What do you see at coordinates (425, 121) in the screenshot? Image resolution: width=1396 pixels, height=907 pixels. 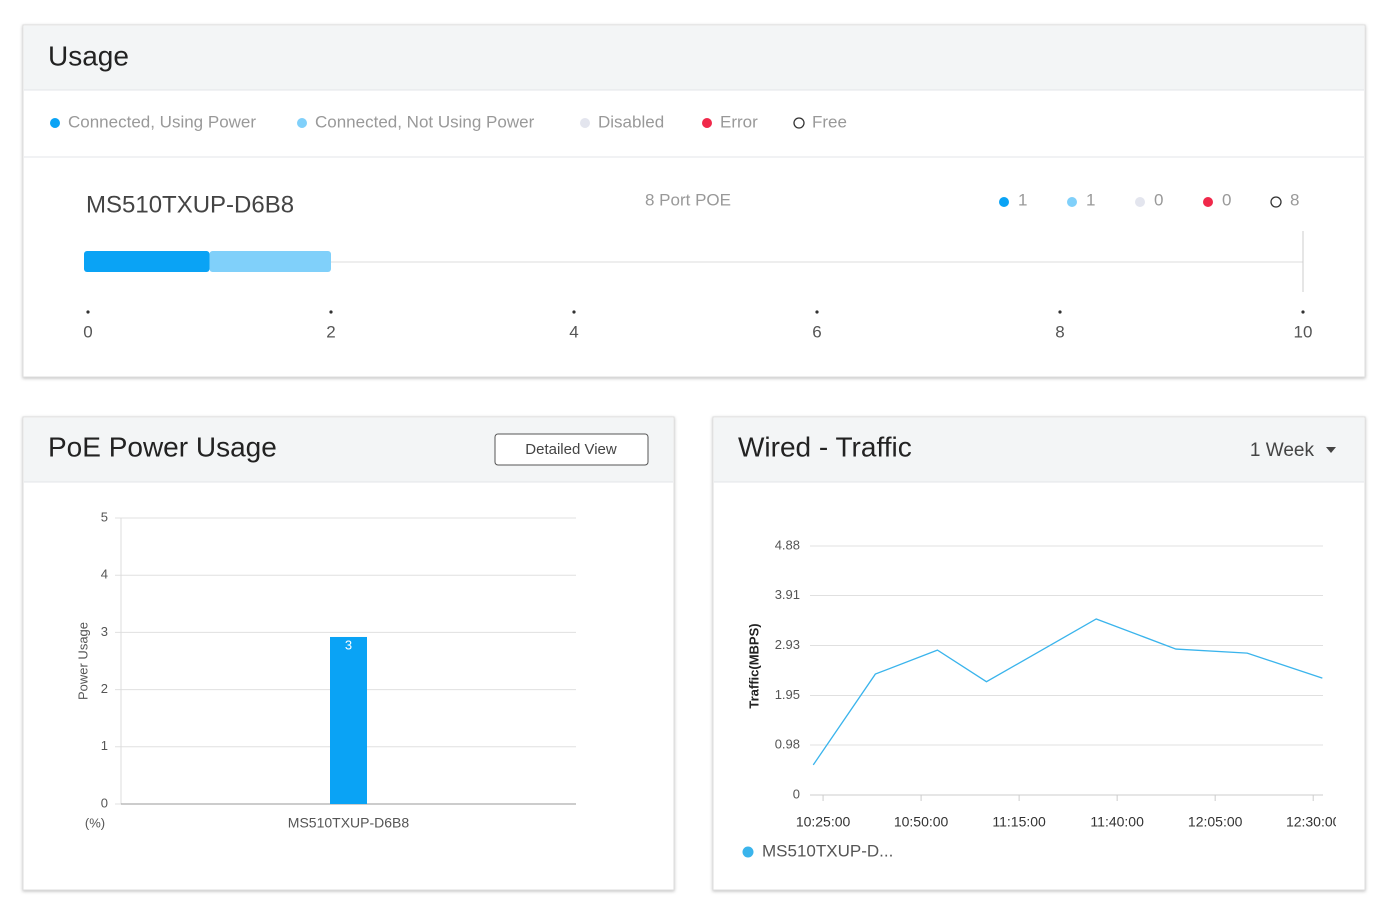 I see `legend-label: Connected, Not Using Power` at bounding box center [425, 121].